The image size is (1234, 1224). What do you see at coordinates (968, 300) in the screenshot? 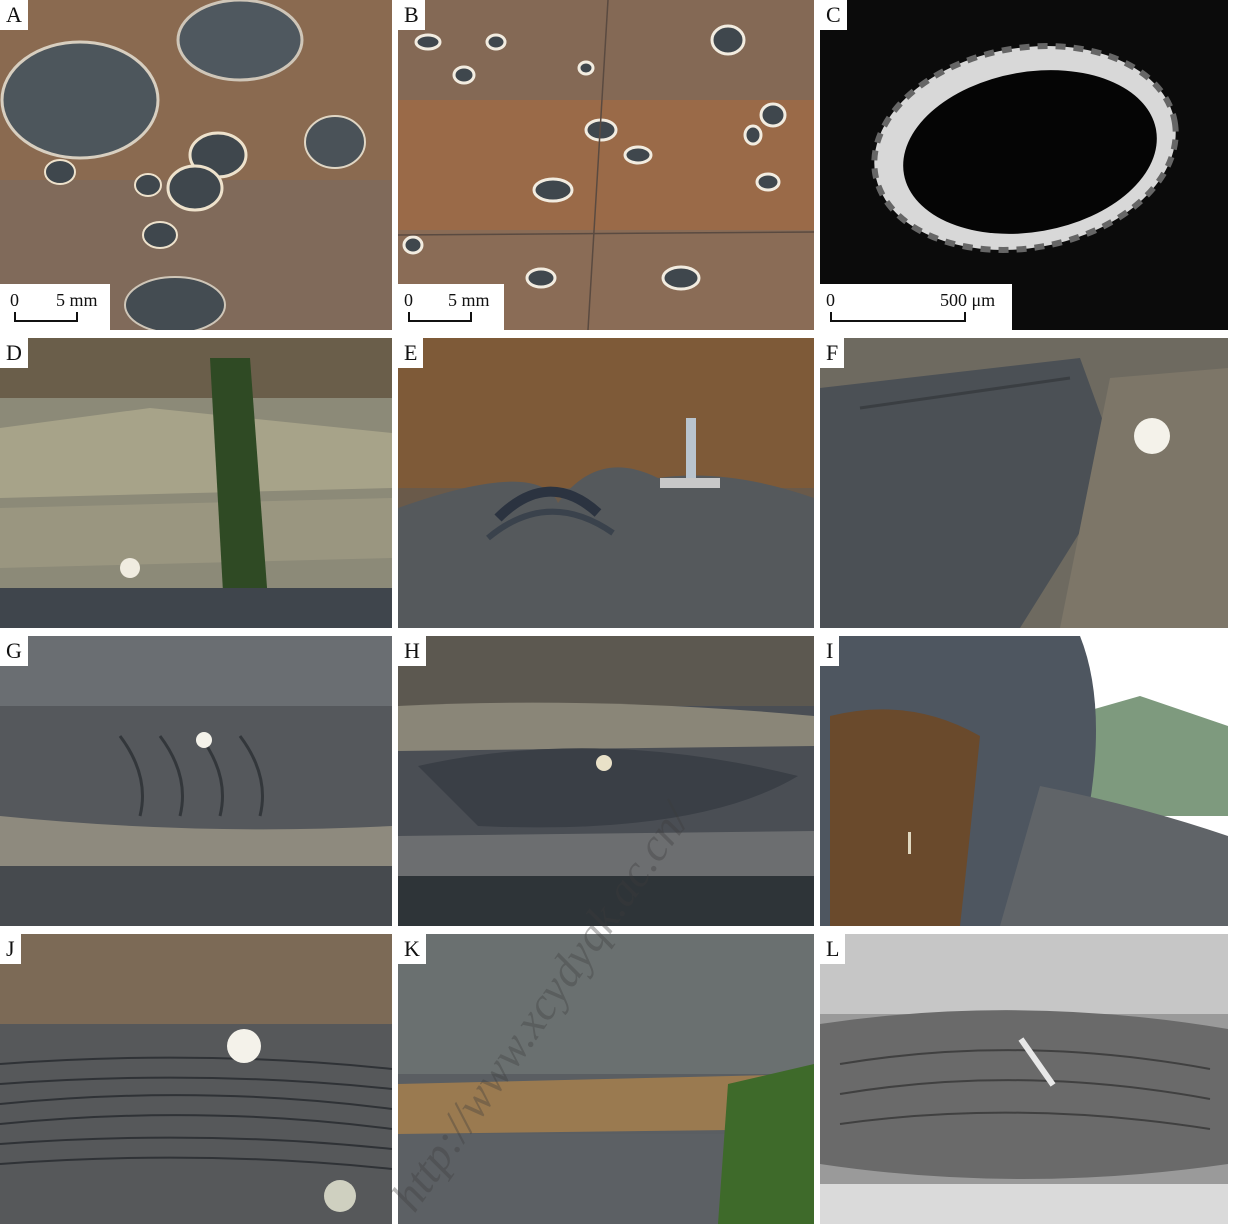
I see `scale-end: 500 μm` at bounding box center [968, 300].